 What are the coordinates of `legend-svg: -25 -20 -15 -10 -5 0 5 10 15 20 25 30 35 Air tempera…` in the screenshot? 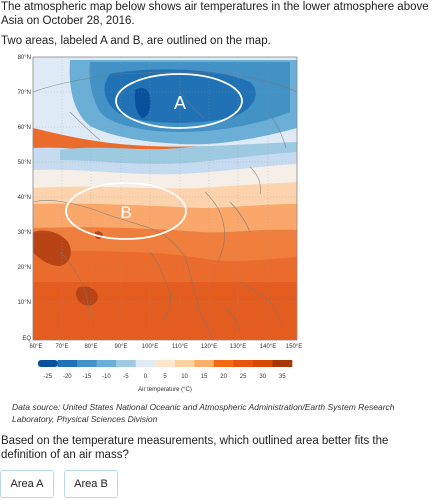 It's located at (165, 376).